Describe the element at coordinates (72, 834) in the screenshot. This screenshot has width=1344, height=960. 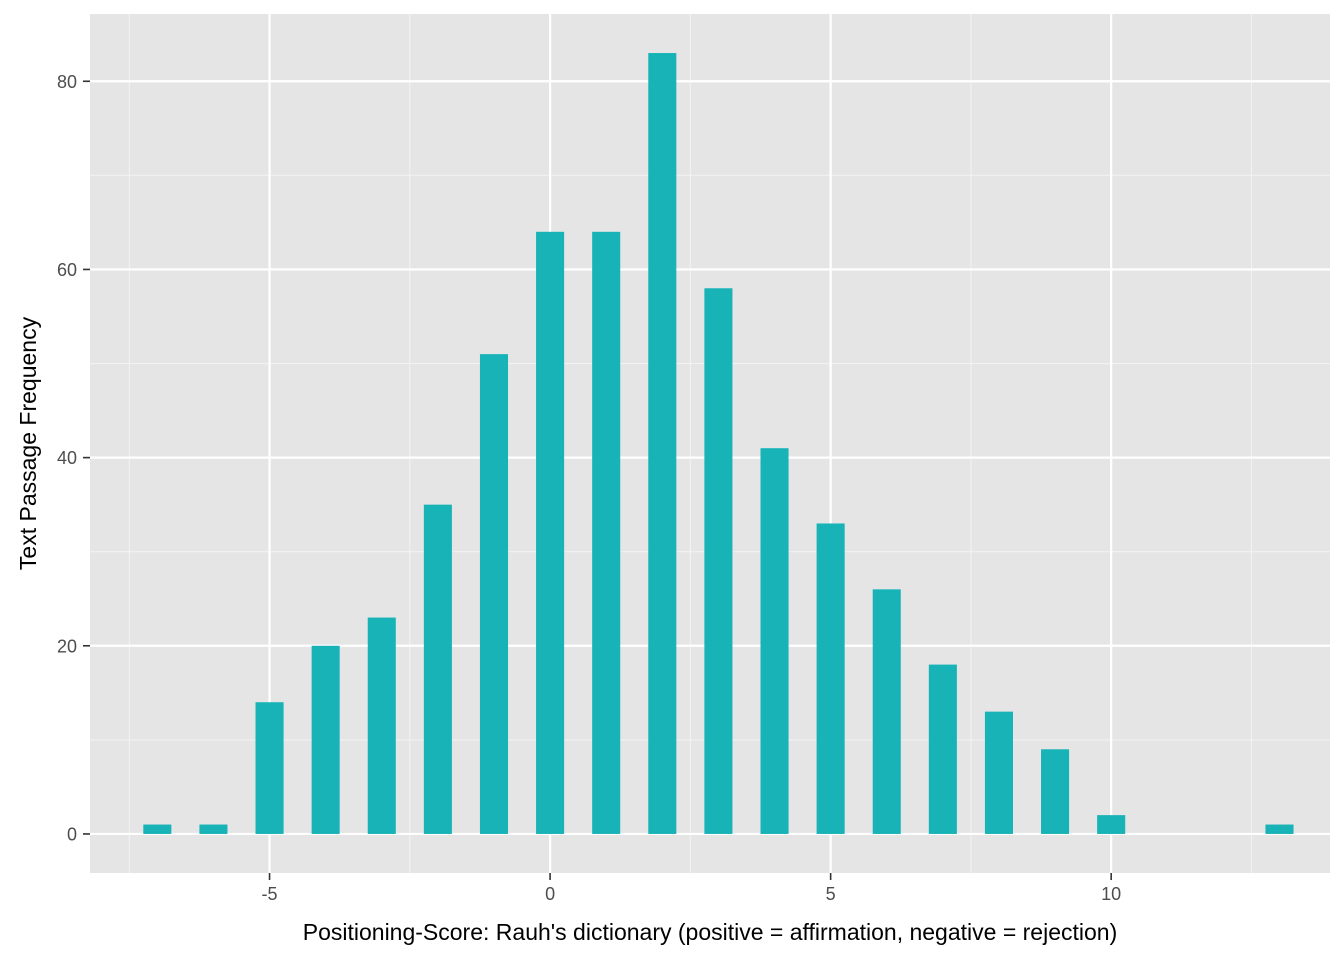
I see `y-tick-label: 0` at that location.